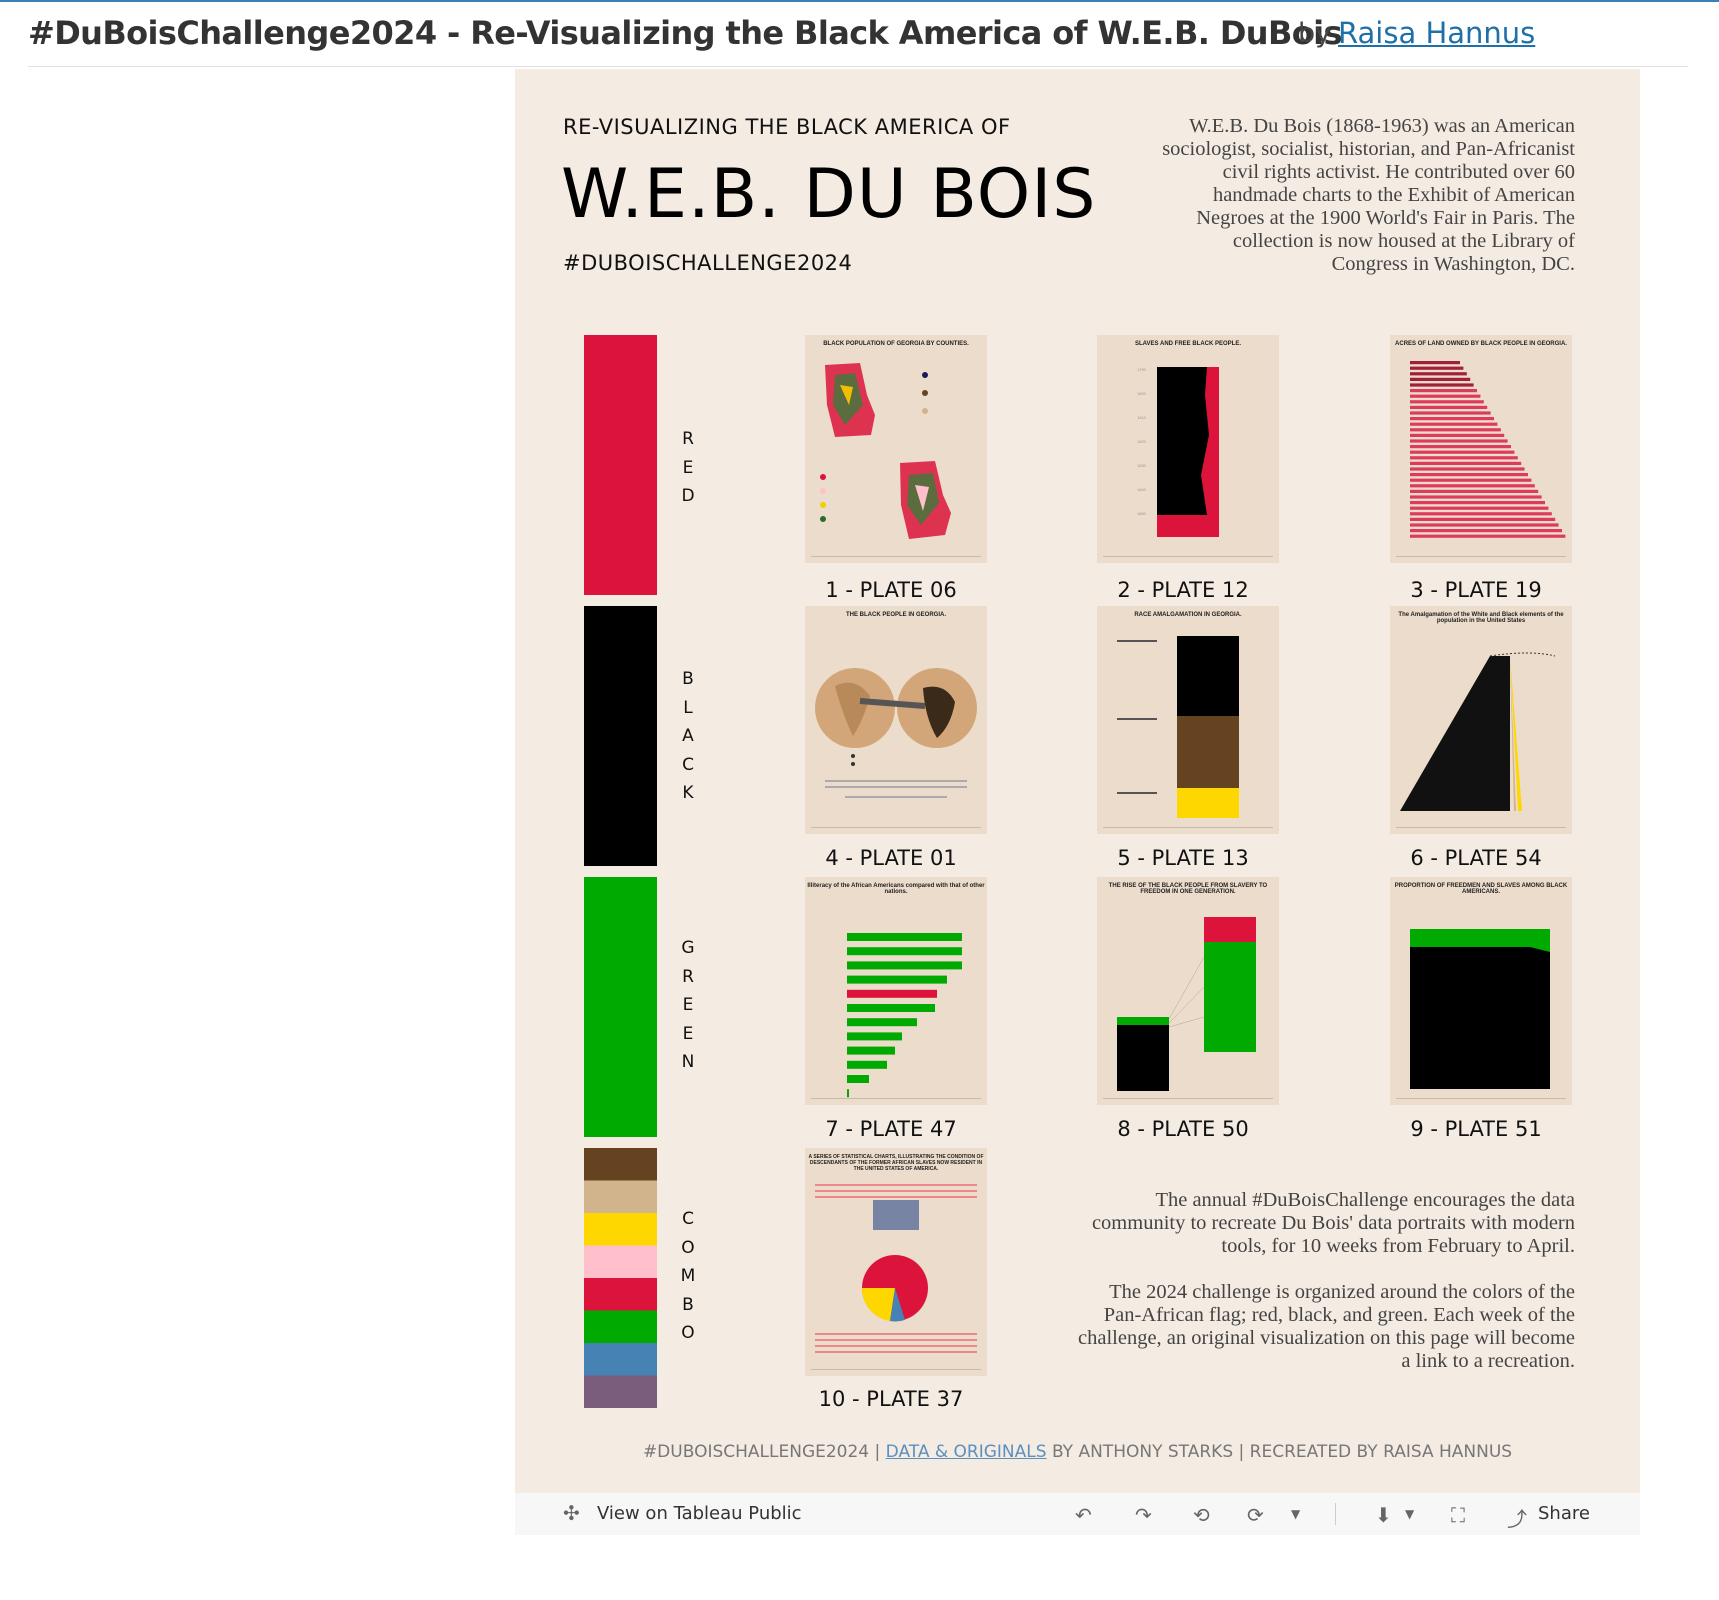 The width and height of the screenshot is (1719, 1600). Describe the element at coordinates (1476, 858) in the screenshot. I see `plate-54-label: 6 - PLATE 54` at that location.